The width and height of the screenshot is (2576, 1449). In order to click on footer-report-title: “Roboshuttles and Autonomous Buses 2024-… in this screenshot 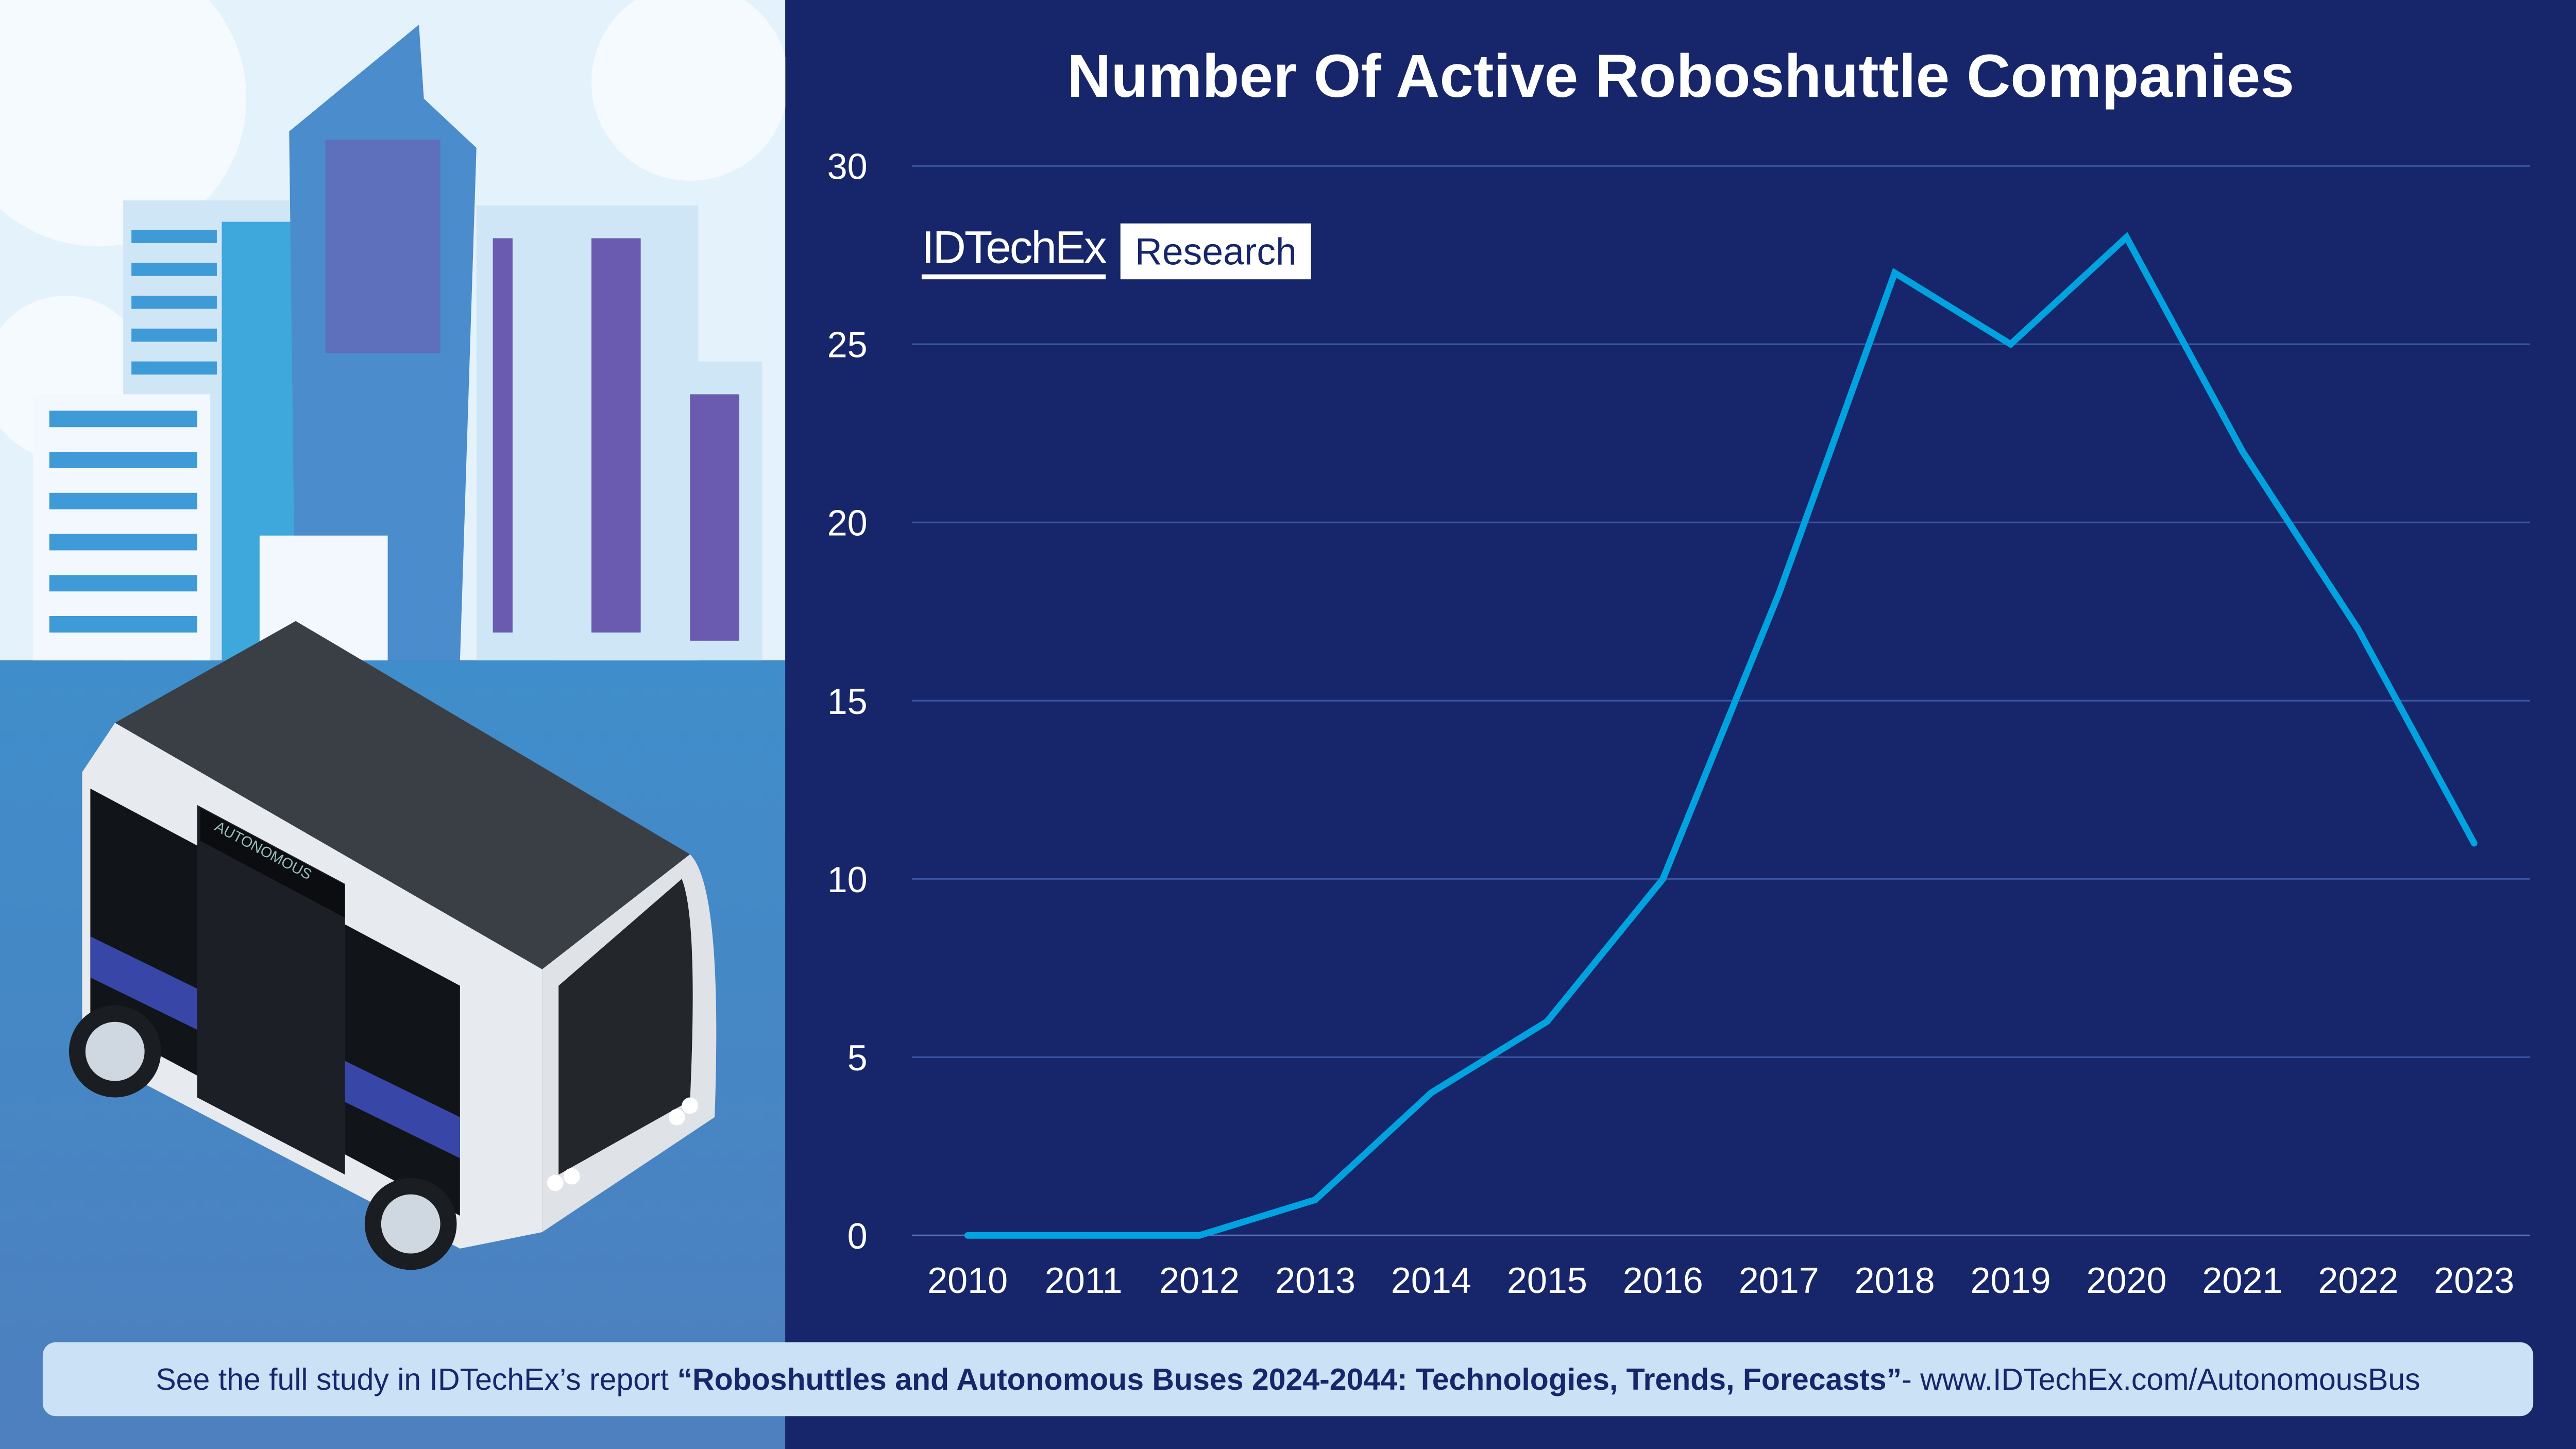, I will do `click(1289, 1378)`.